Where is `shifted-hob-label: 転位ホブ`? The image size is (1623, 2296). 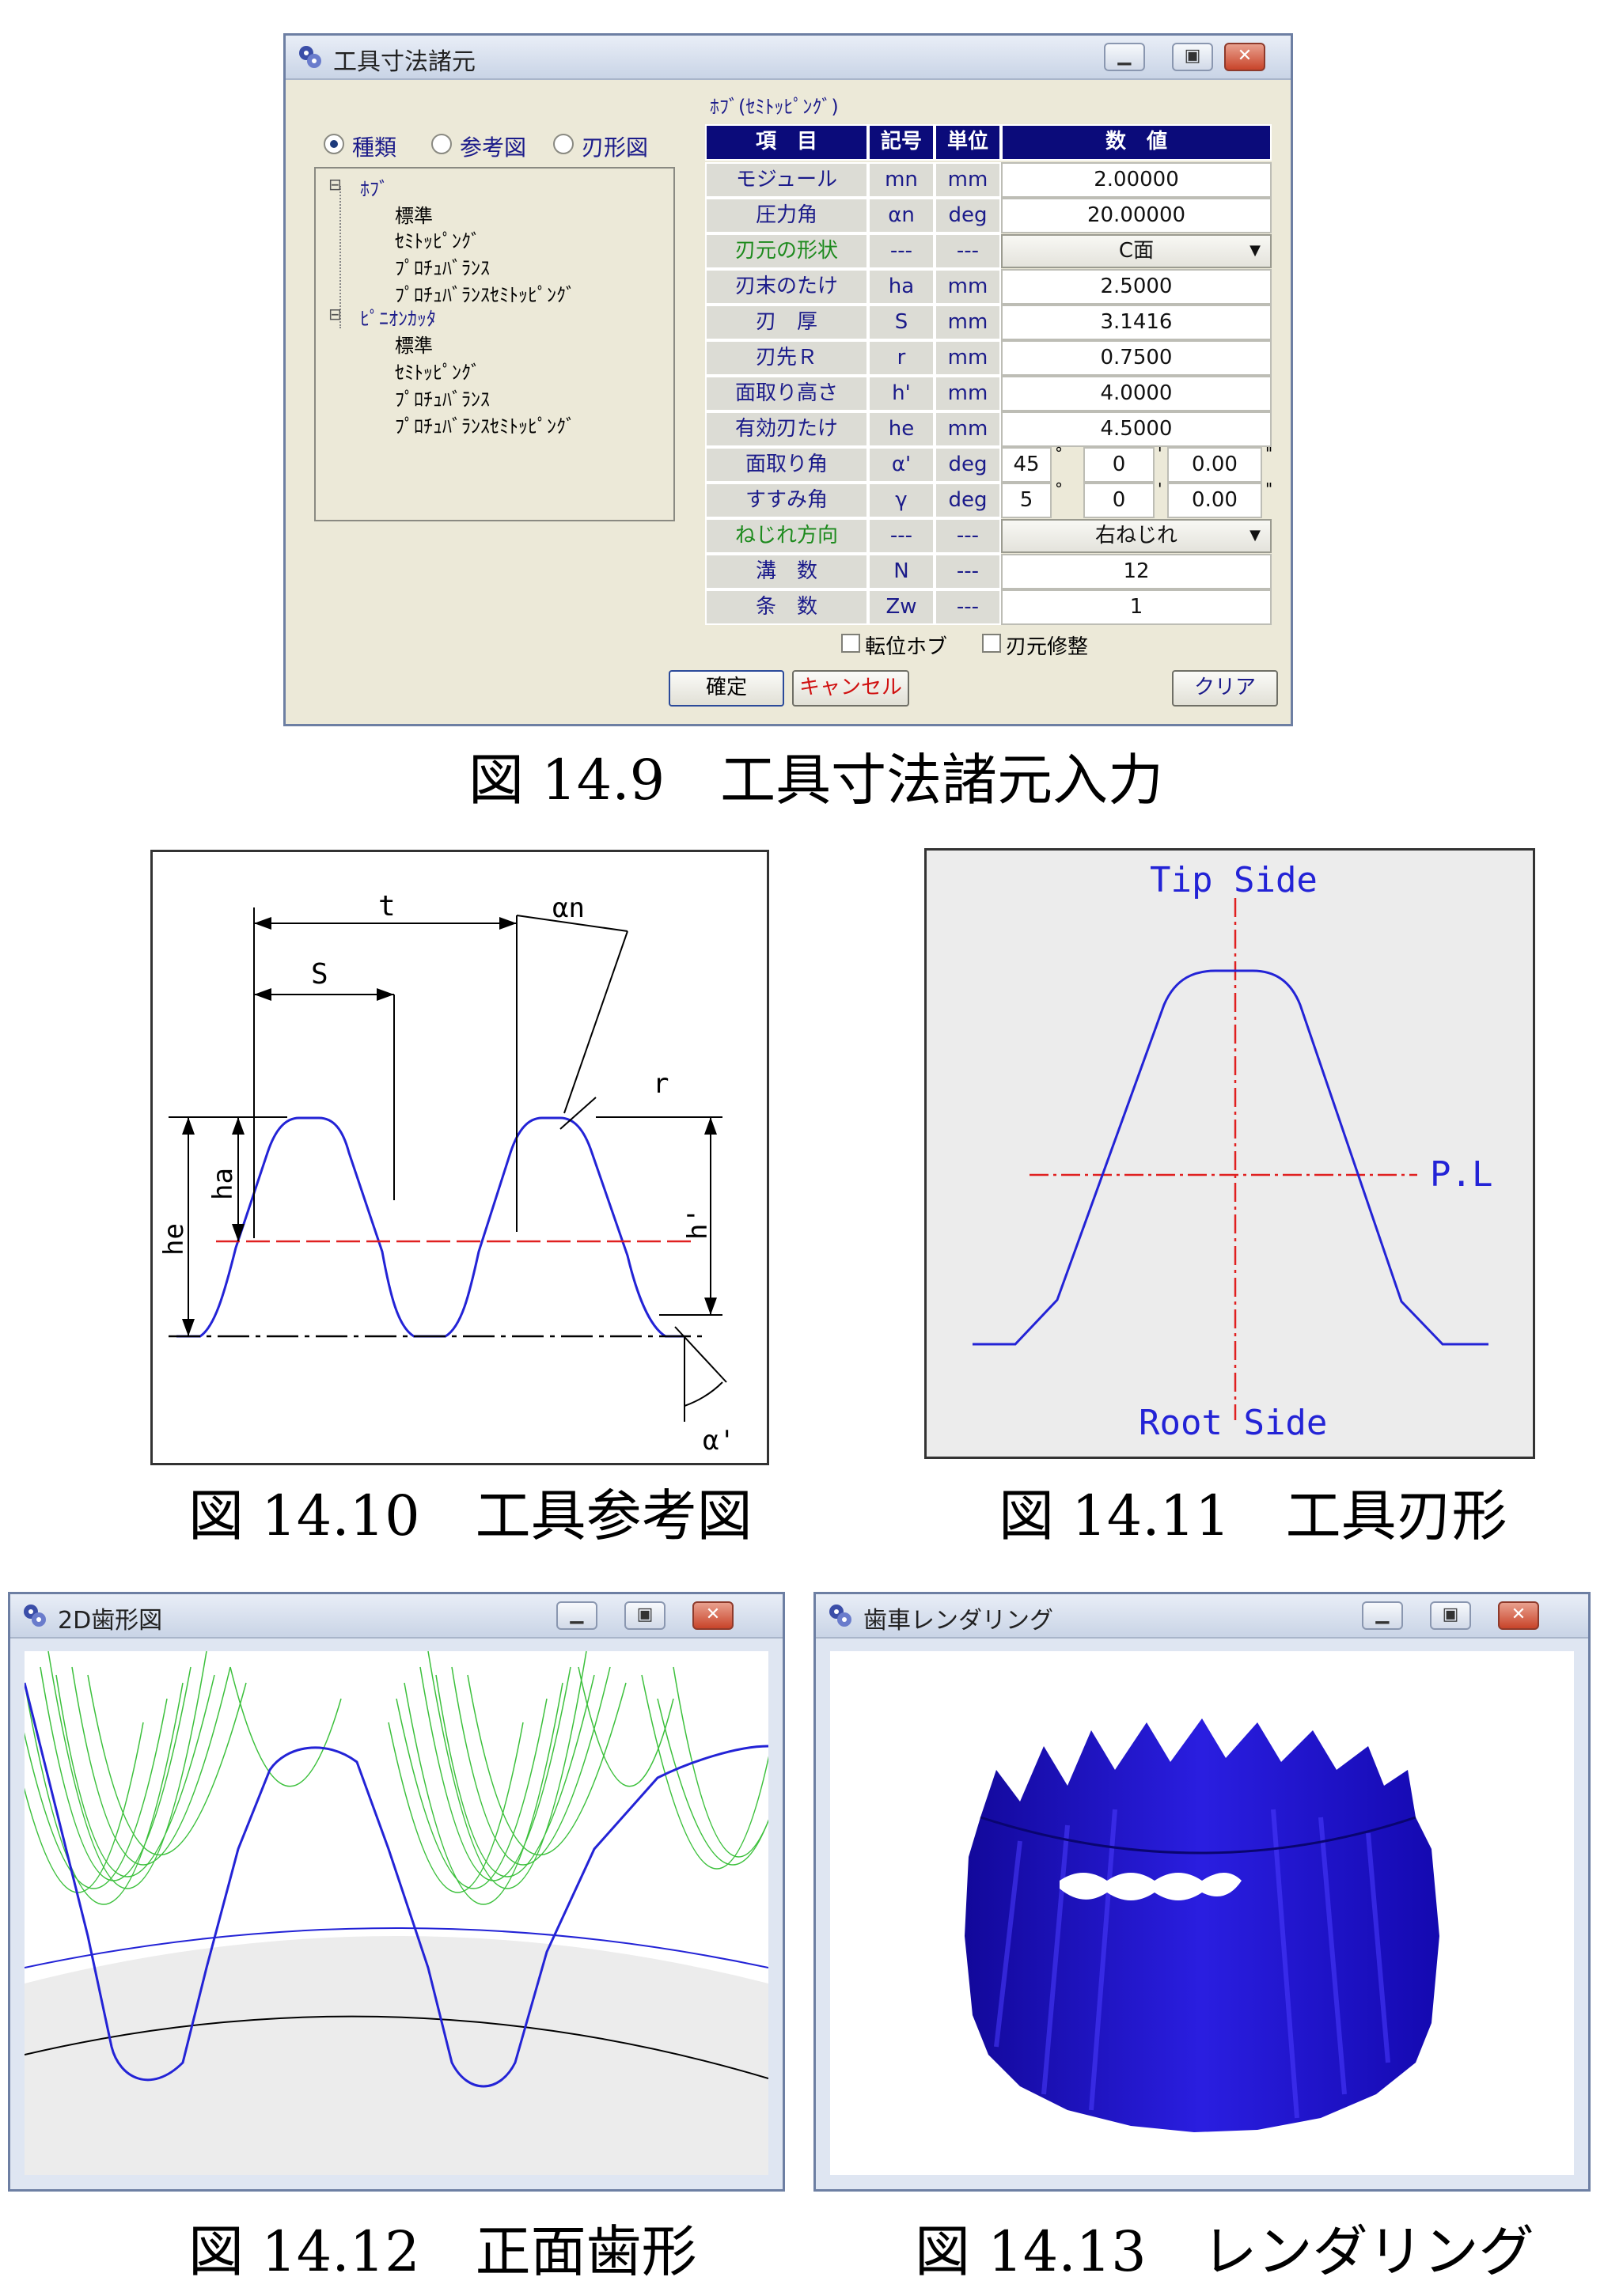 shifted-hob-label: 転位ホブ is located at coordinates (906, 647).